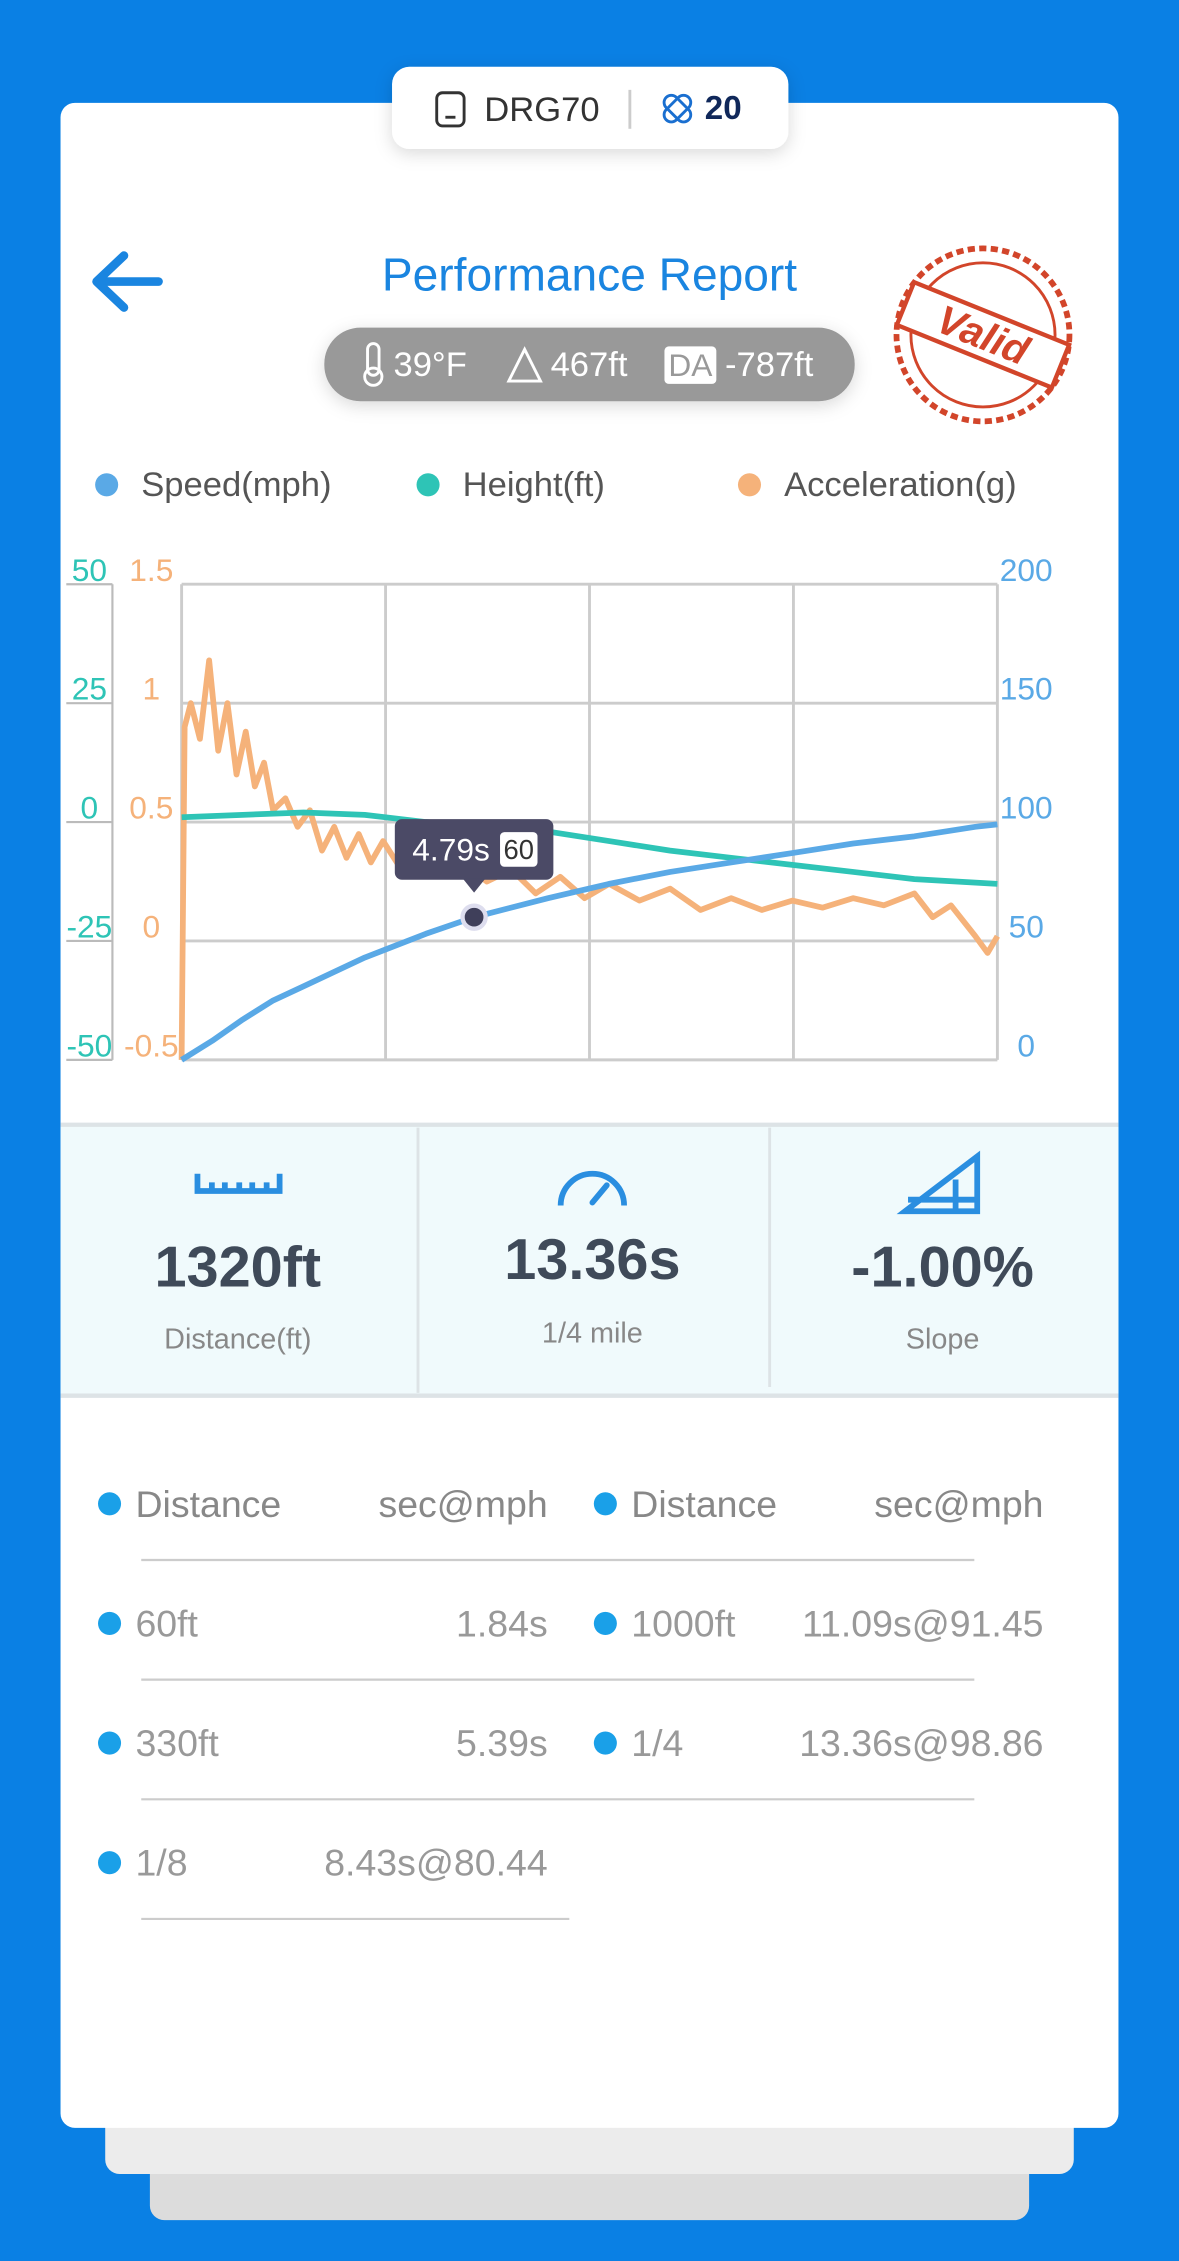 This screenshot has height=2261, width=1179. I want to click on gauge-icon, so click(592, 1188).